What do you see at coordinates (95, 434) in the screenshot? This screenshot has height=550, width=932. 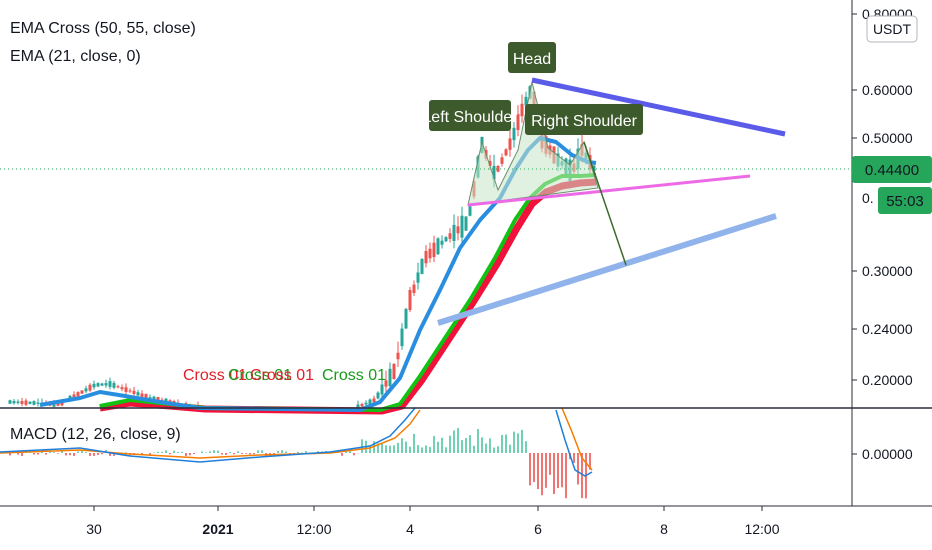 I see `macd-label: MACD (12, 26, close, 9)` at bounding box center [95, 434].